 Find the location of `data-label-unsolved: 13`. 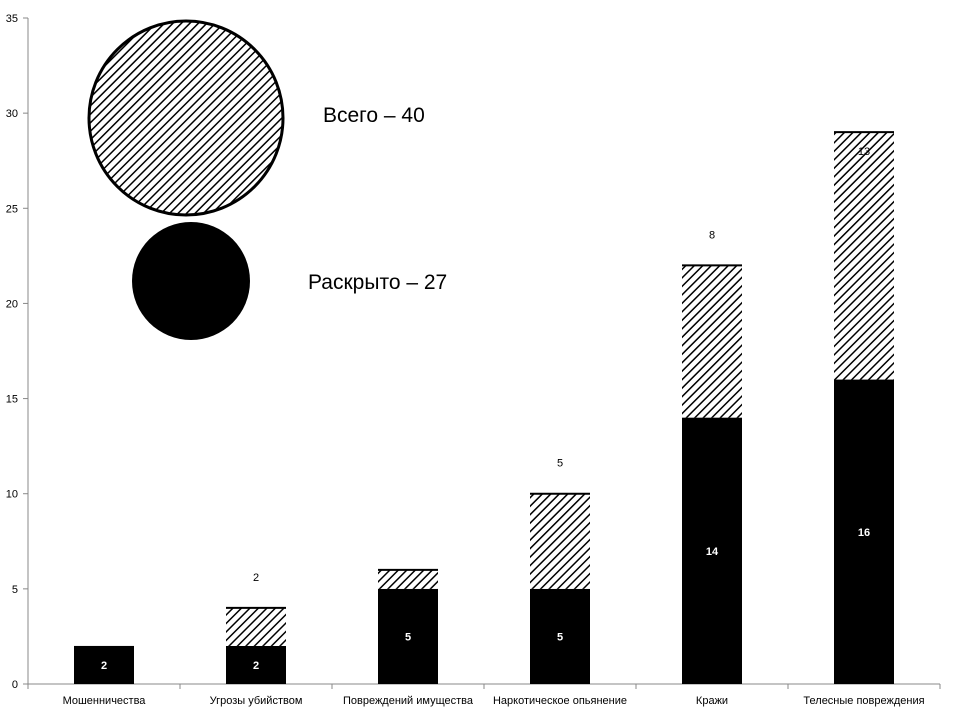

data-label-unsolved: 13 is located at coordinates (864, 152).